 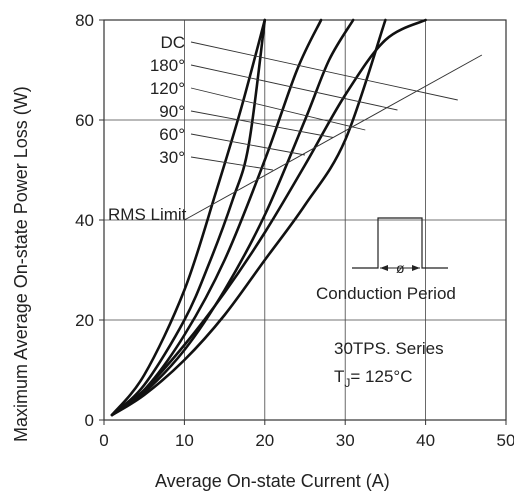 I want to click on curve-label-dc: DC, so click(x=172, y=42).